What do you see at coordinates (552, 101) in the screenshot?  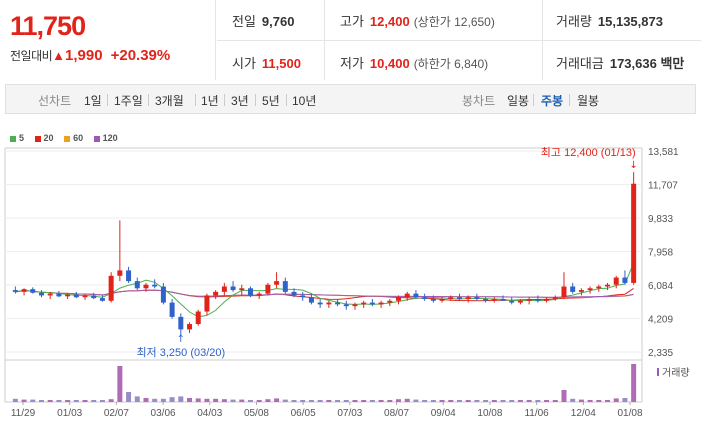 I see `candle-weekly: 주봉` at bounding box center [552, 101].